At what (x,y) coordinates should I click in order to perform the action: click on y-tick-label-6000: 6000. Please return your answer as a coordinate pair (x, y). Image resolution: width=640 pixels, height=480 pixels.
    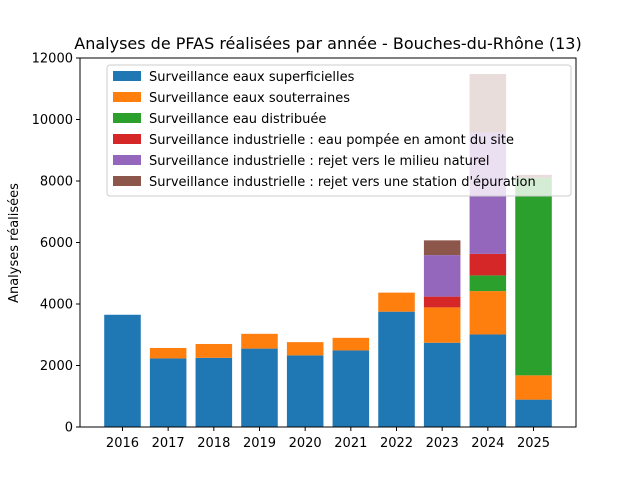
    Looking at the image, I should click on (56, 243).